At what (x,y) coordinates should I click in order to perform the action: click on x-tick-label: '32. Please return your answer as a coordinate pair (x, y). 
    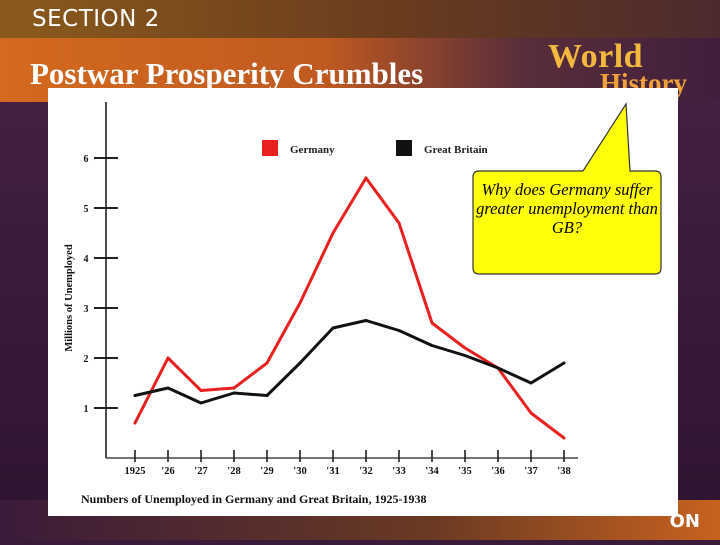
    Looking at the image, I should click on (365, 471).